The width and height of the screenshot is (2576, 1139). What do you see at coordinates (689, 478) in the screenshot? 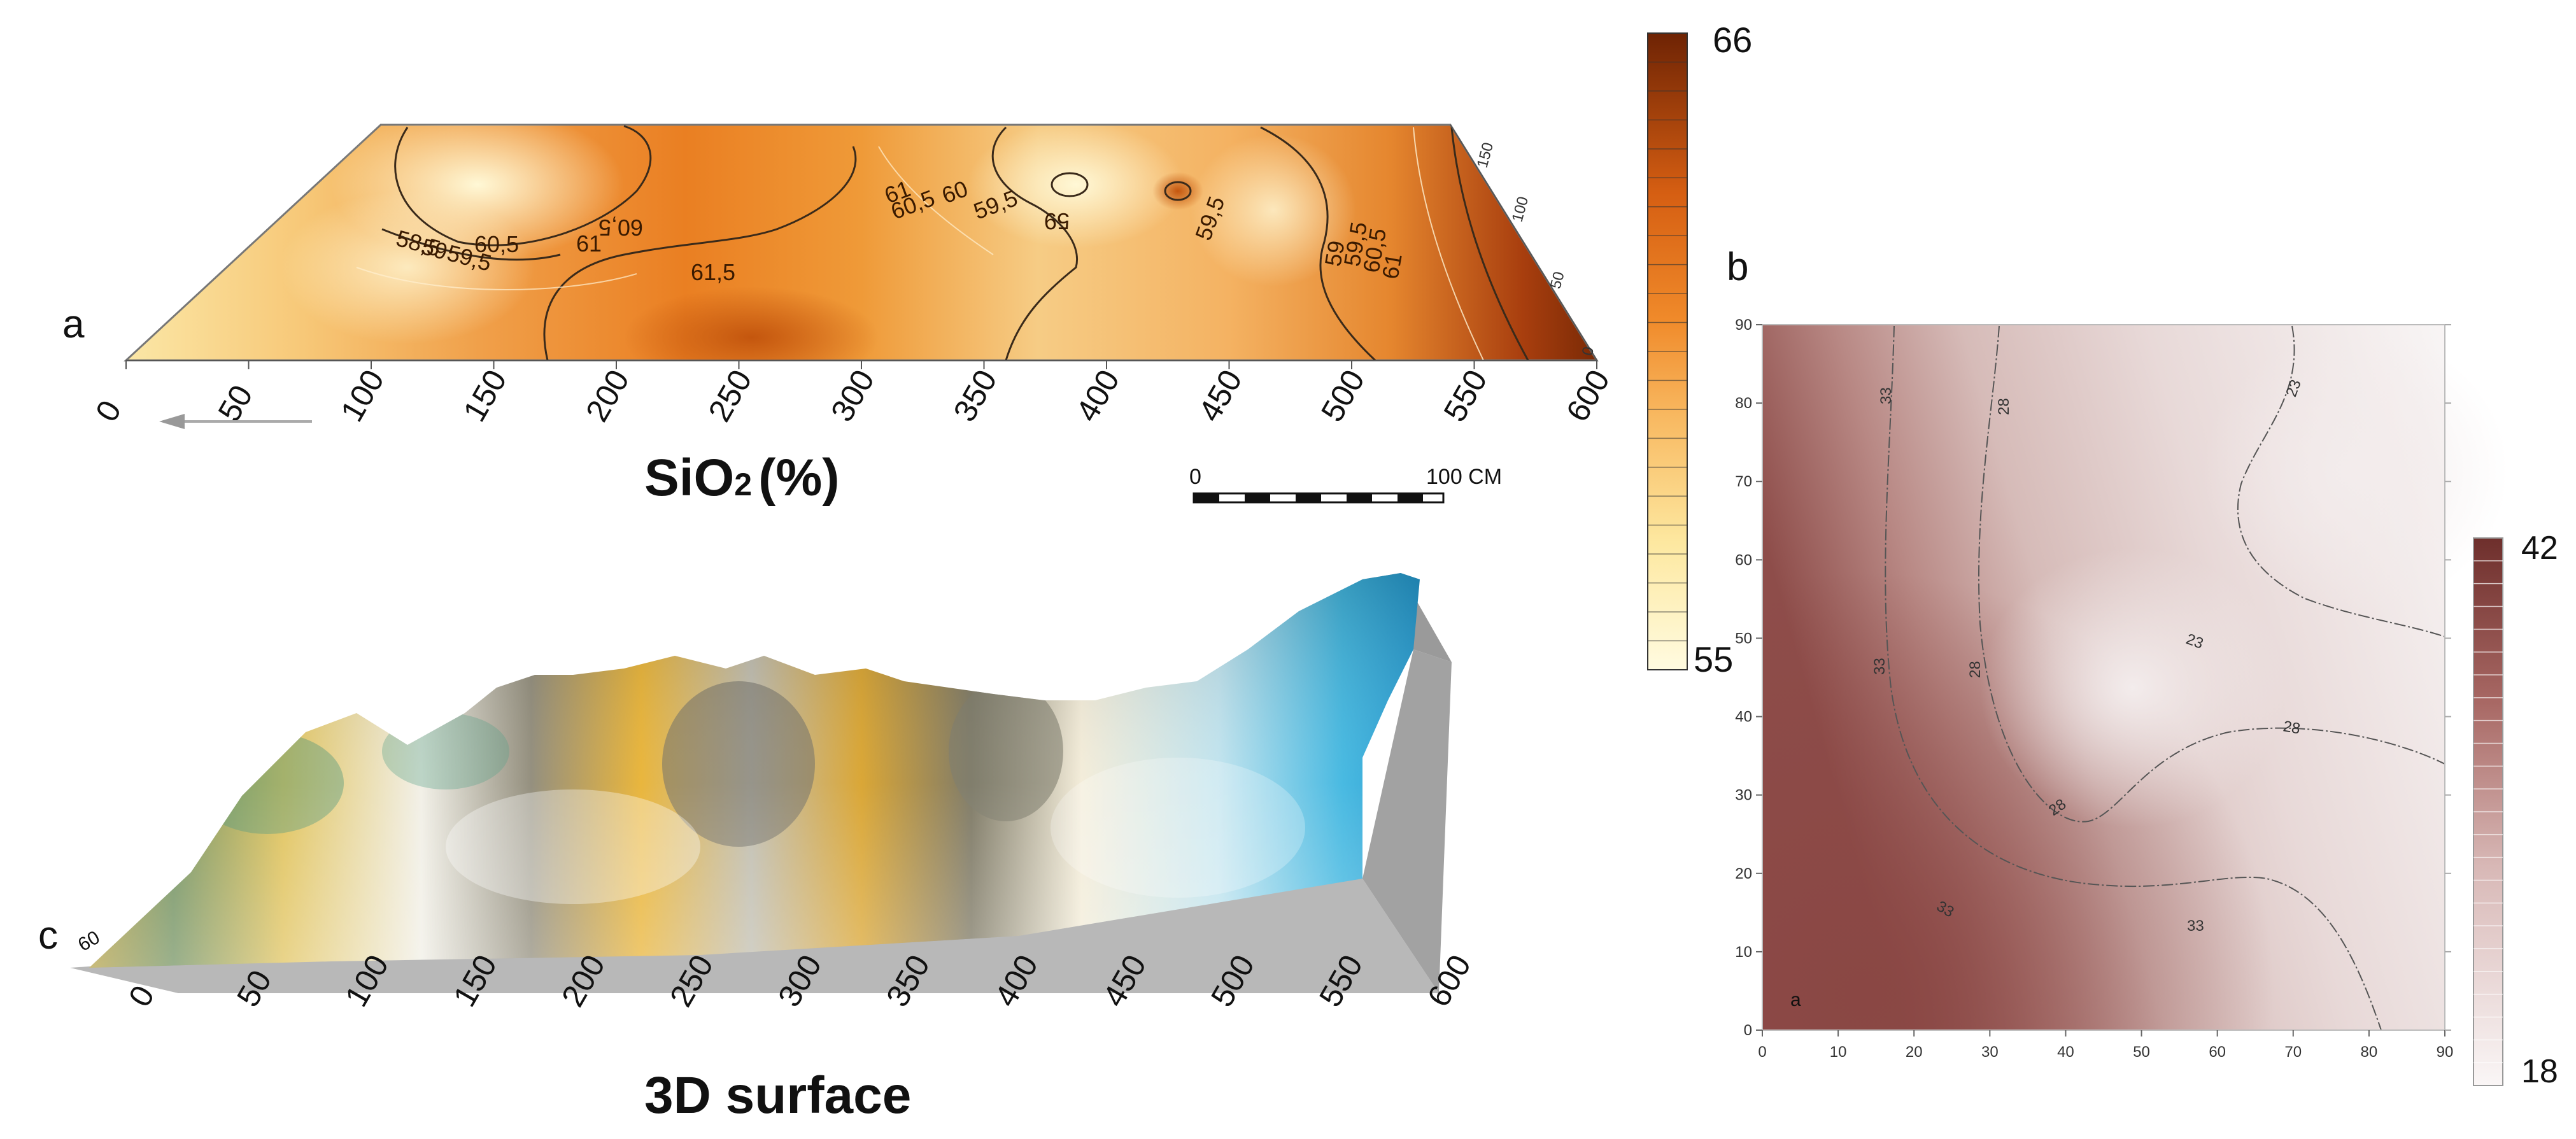
I see `panel-a-title-main: SiO` at bounding box center [689, 478].